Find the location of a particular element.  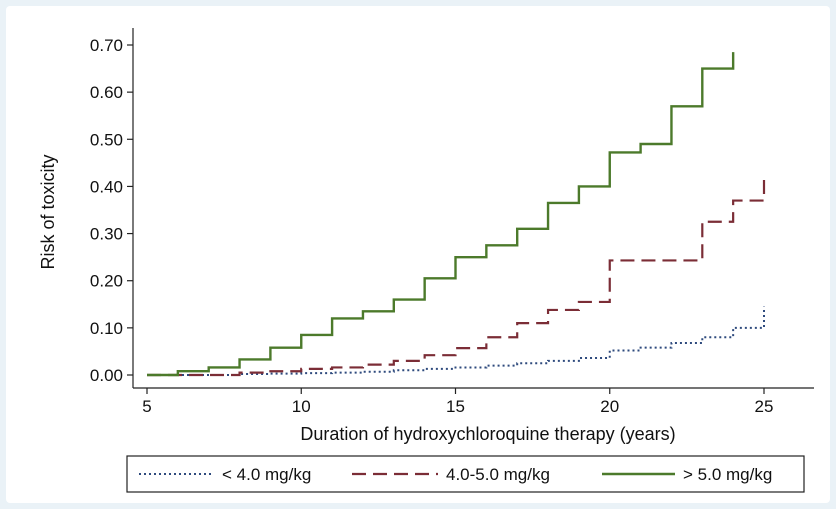

y-tick-label: 0.30 is located at coordinates (106, 234).